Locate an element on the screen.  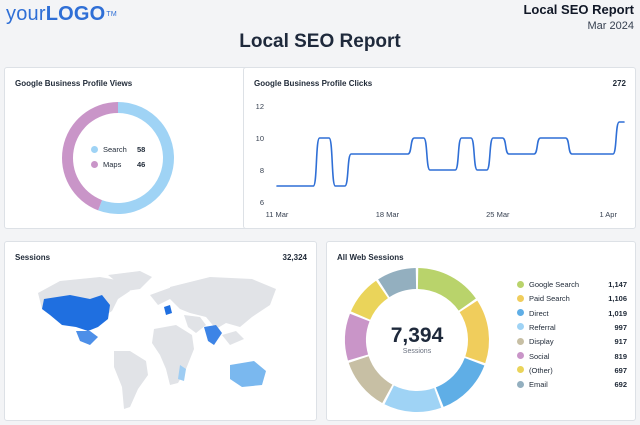
maps-dot is located at coordinates (94, 164).